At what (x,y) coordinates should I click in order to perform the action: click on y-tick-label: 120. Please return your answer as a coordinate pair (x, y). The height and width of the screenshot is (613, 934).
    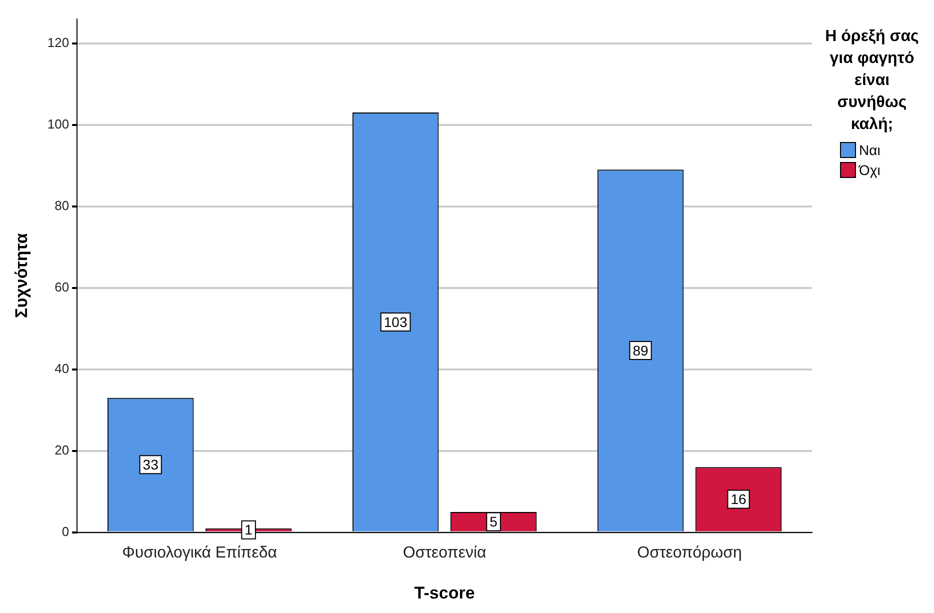
    Looking at the image, I should click on (58, 42).